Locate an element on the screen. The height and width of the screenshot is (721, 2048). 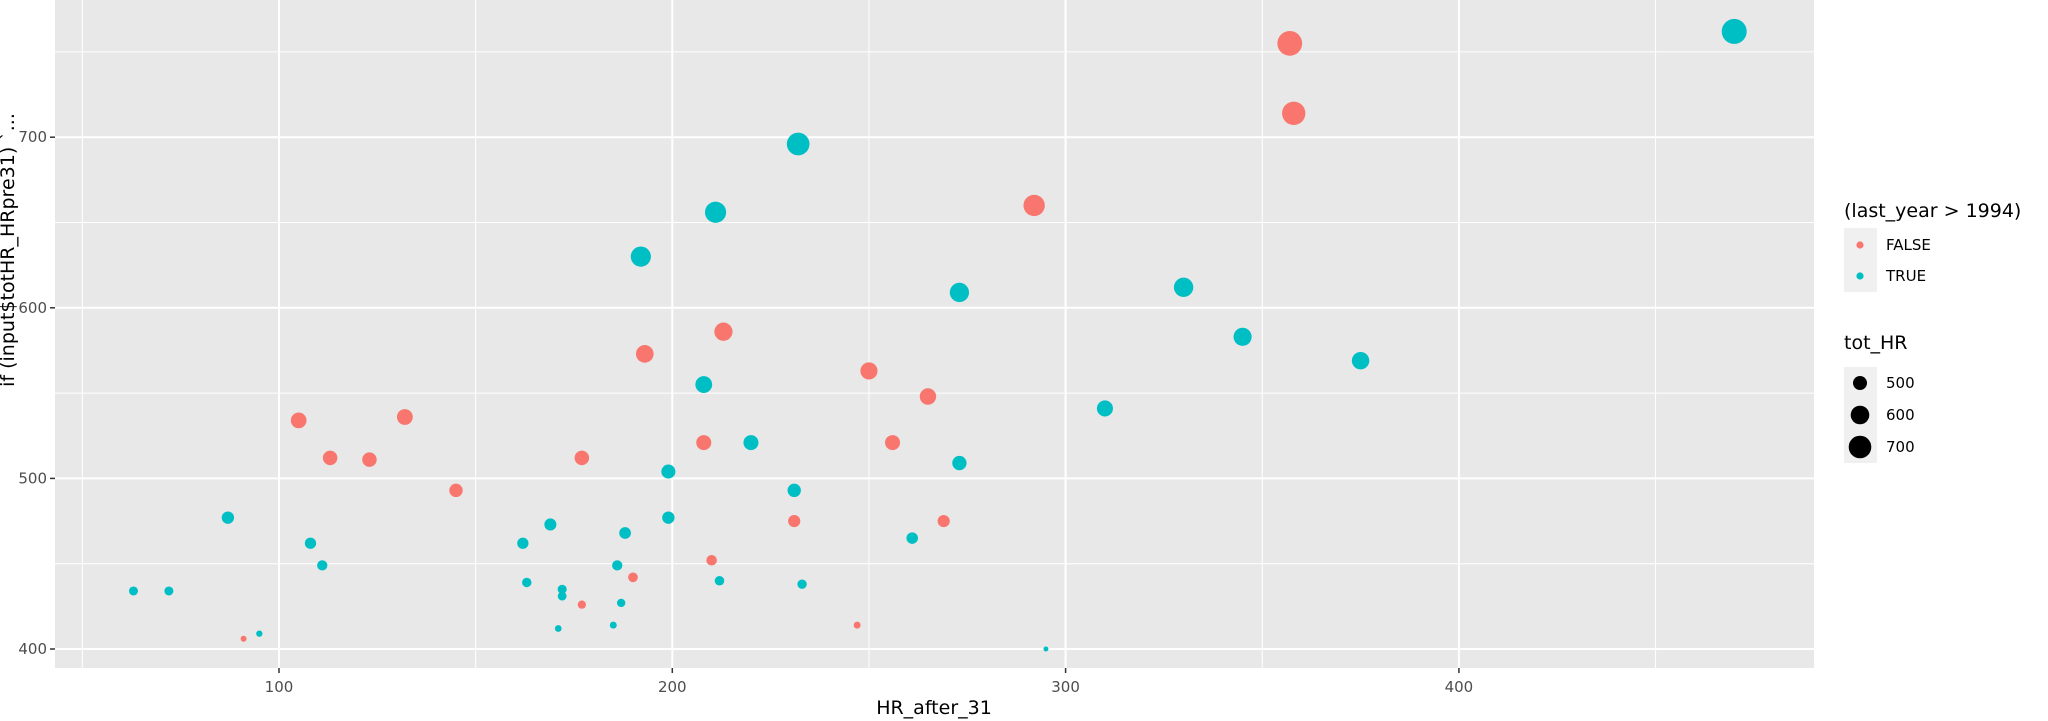
x-tick-label: 300 is located at coordinates (1065, 687).